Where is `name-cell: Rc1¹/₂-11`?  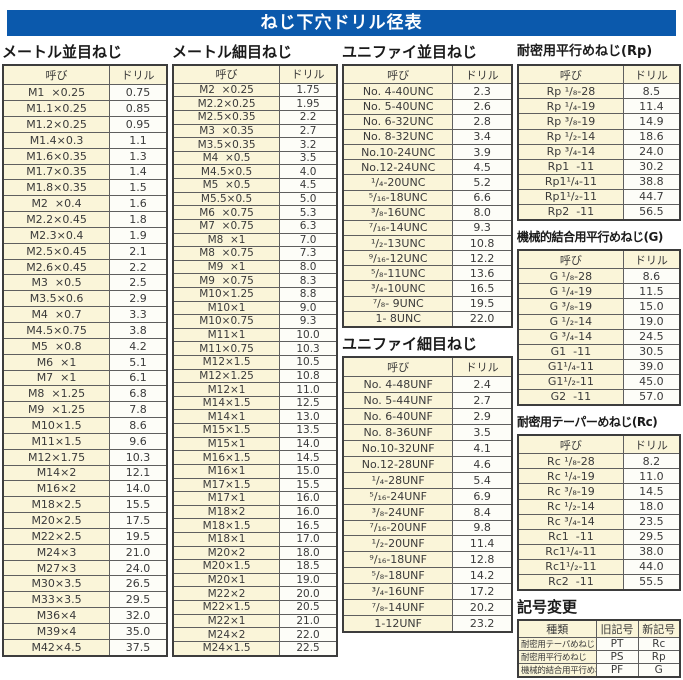
name-cell: Rc1¹/₂-11 is located at coordinates (570, 566).